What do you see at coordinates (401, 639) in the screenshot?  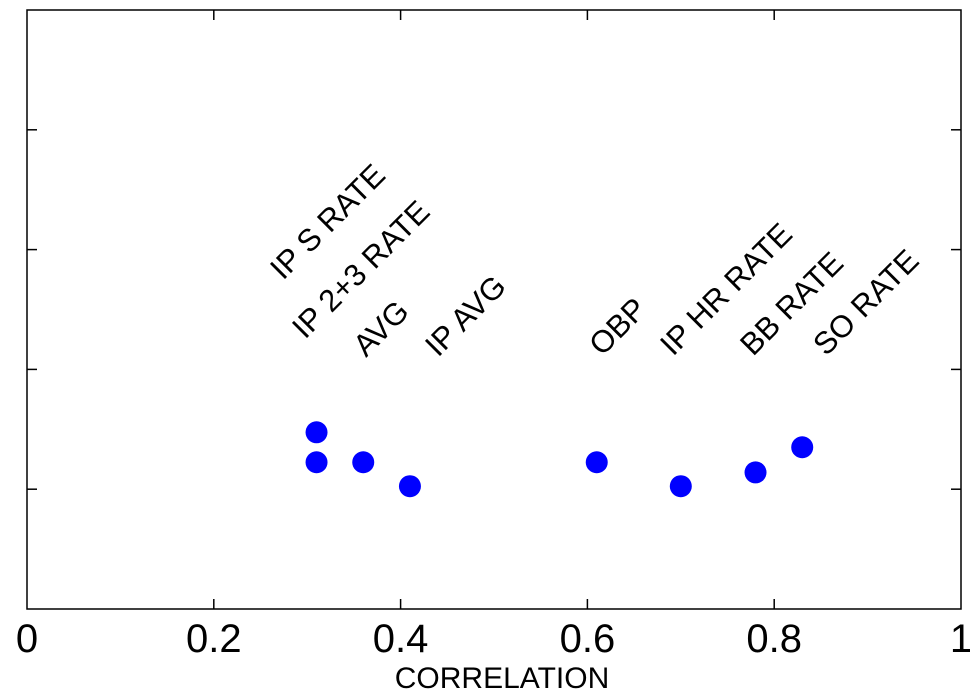 I see `x-tick-label: 0.4` at bounding box center [401, 639].